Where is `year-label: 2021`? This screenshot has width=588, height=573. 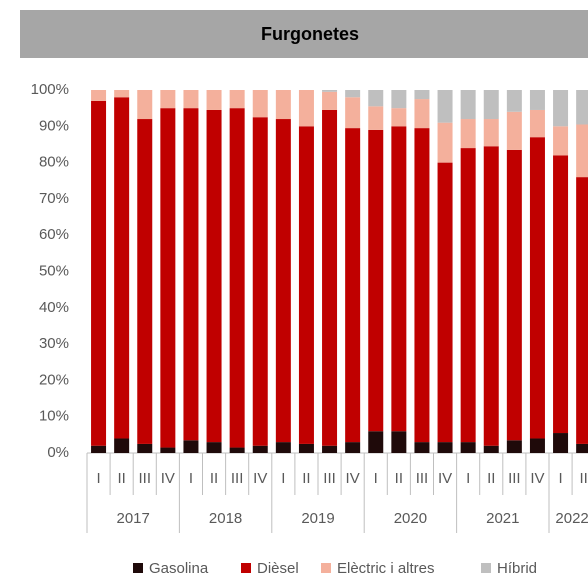 year-label: 2021 is located at coordinates (502, 518).